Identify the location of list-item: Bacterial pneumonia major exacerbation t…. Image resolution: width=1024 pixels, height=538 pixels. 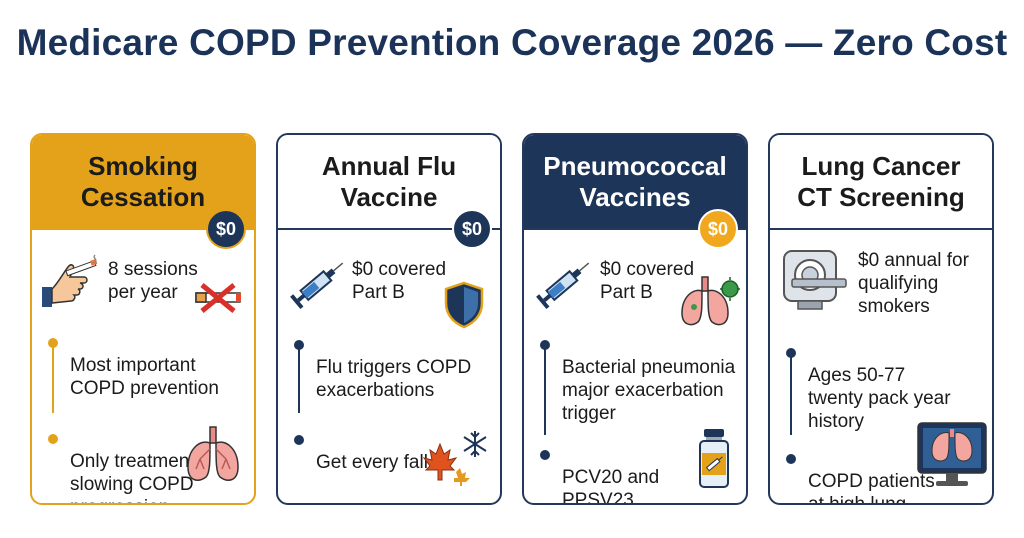
(637, 379).